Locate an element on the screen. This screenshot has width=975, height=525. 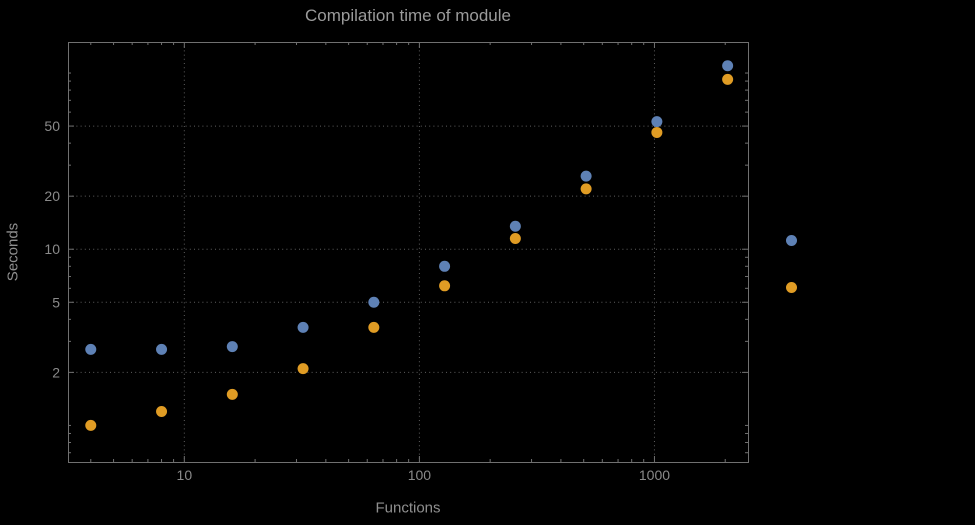
y-tick-label: 5 is located at coordinates (56, 302).